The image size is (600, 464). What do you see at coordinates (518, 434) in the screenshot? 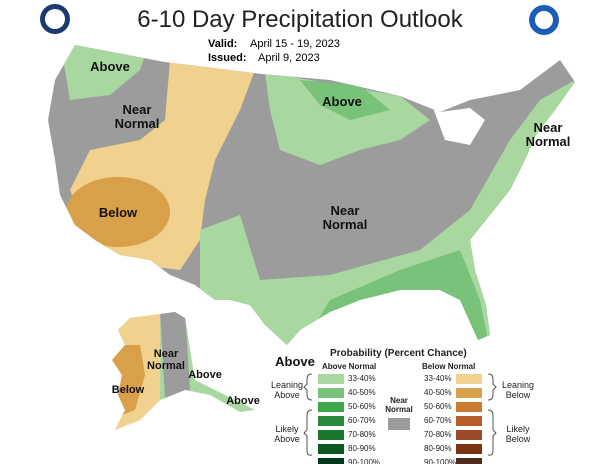
I see `likely-below: Likely Below` at bounding box center [518, 434].